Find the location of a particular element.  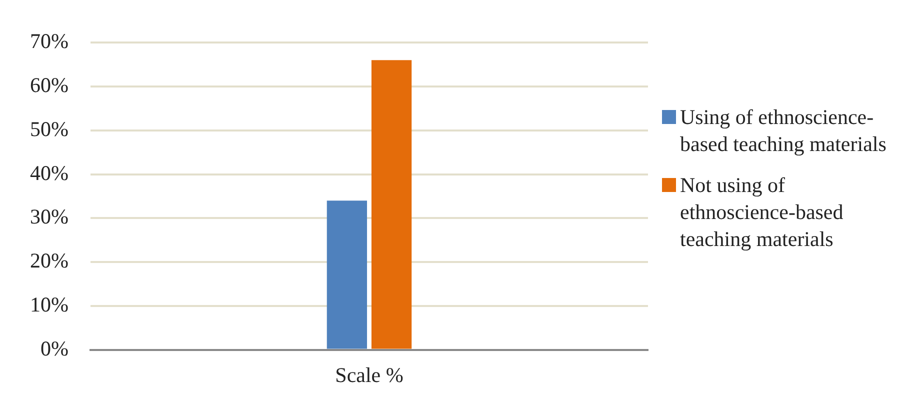

y-tick-label: 10% is located at coordinates (49, 304).